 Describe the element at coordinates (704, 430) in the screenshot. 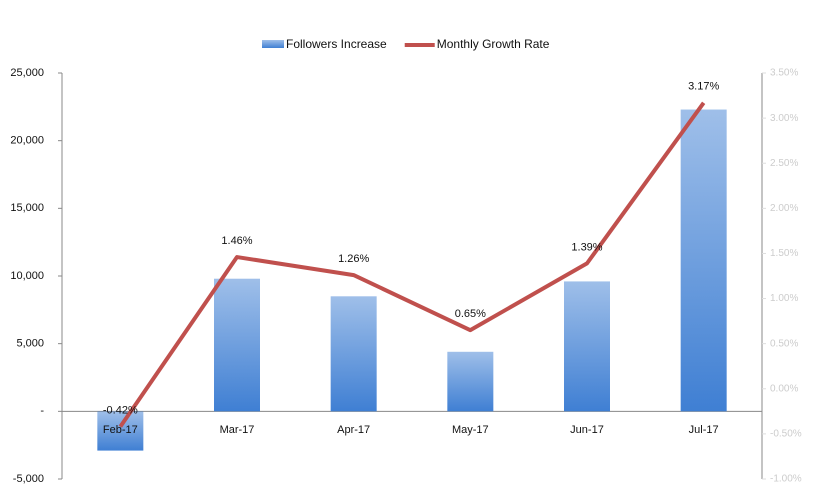

I see `x-tick-label: Jul-17` at that location.